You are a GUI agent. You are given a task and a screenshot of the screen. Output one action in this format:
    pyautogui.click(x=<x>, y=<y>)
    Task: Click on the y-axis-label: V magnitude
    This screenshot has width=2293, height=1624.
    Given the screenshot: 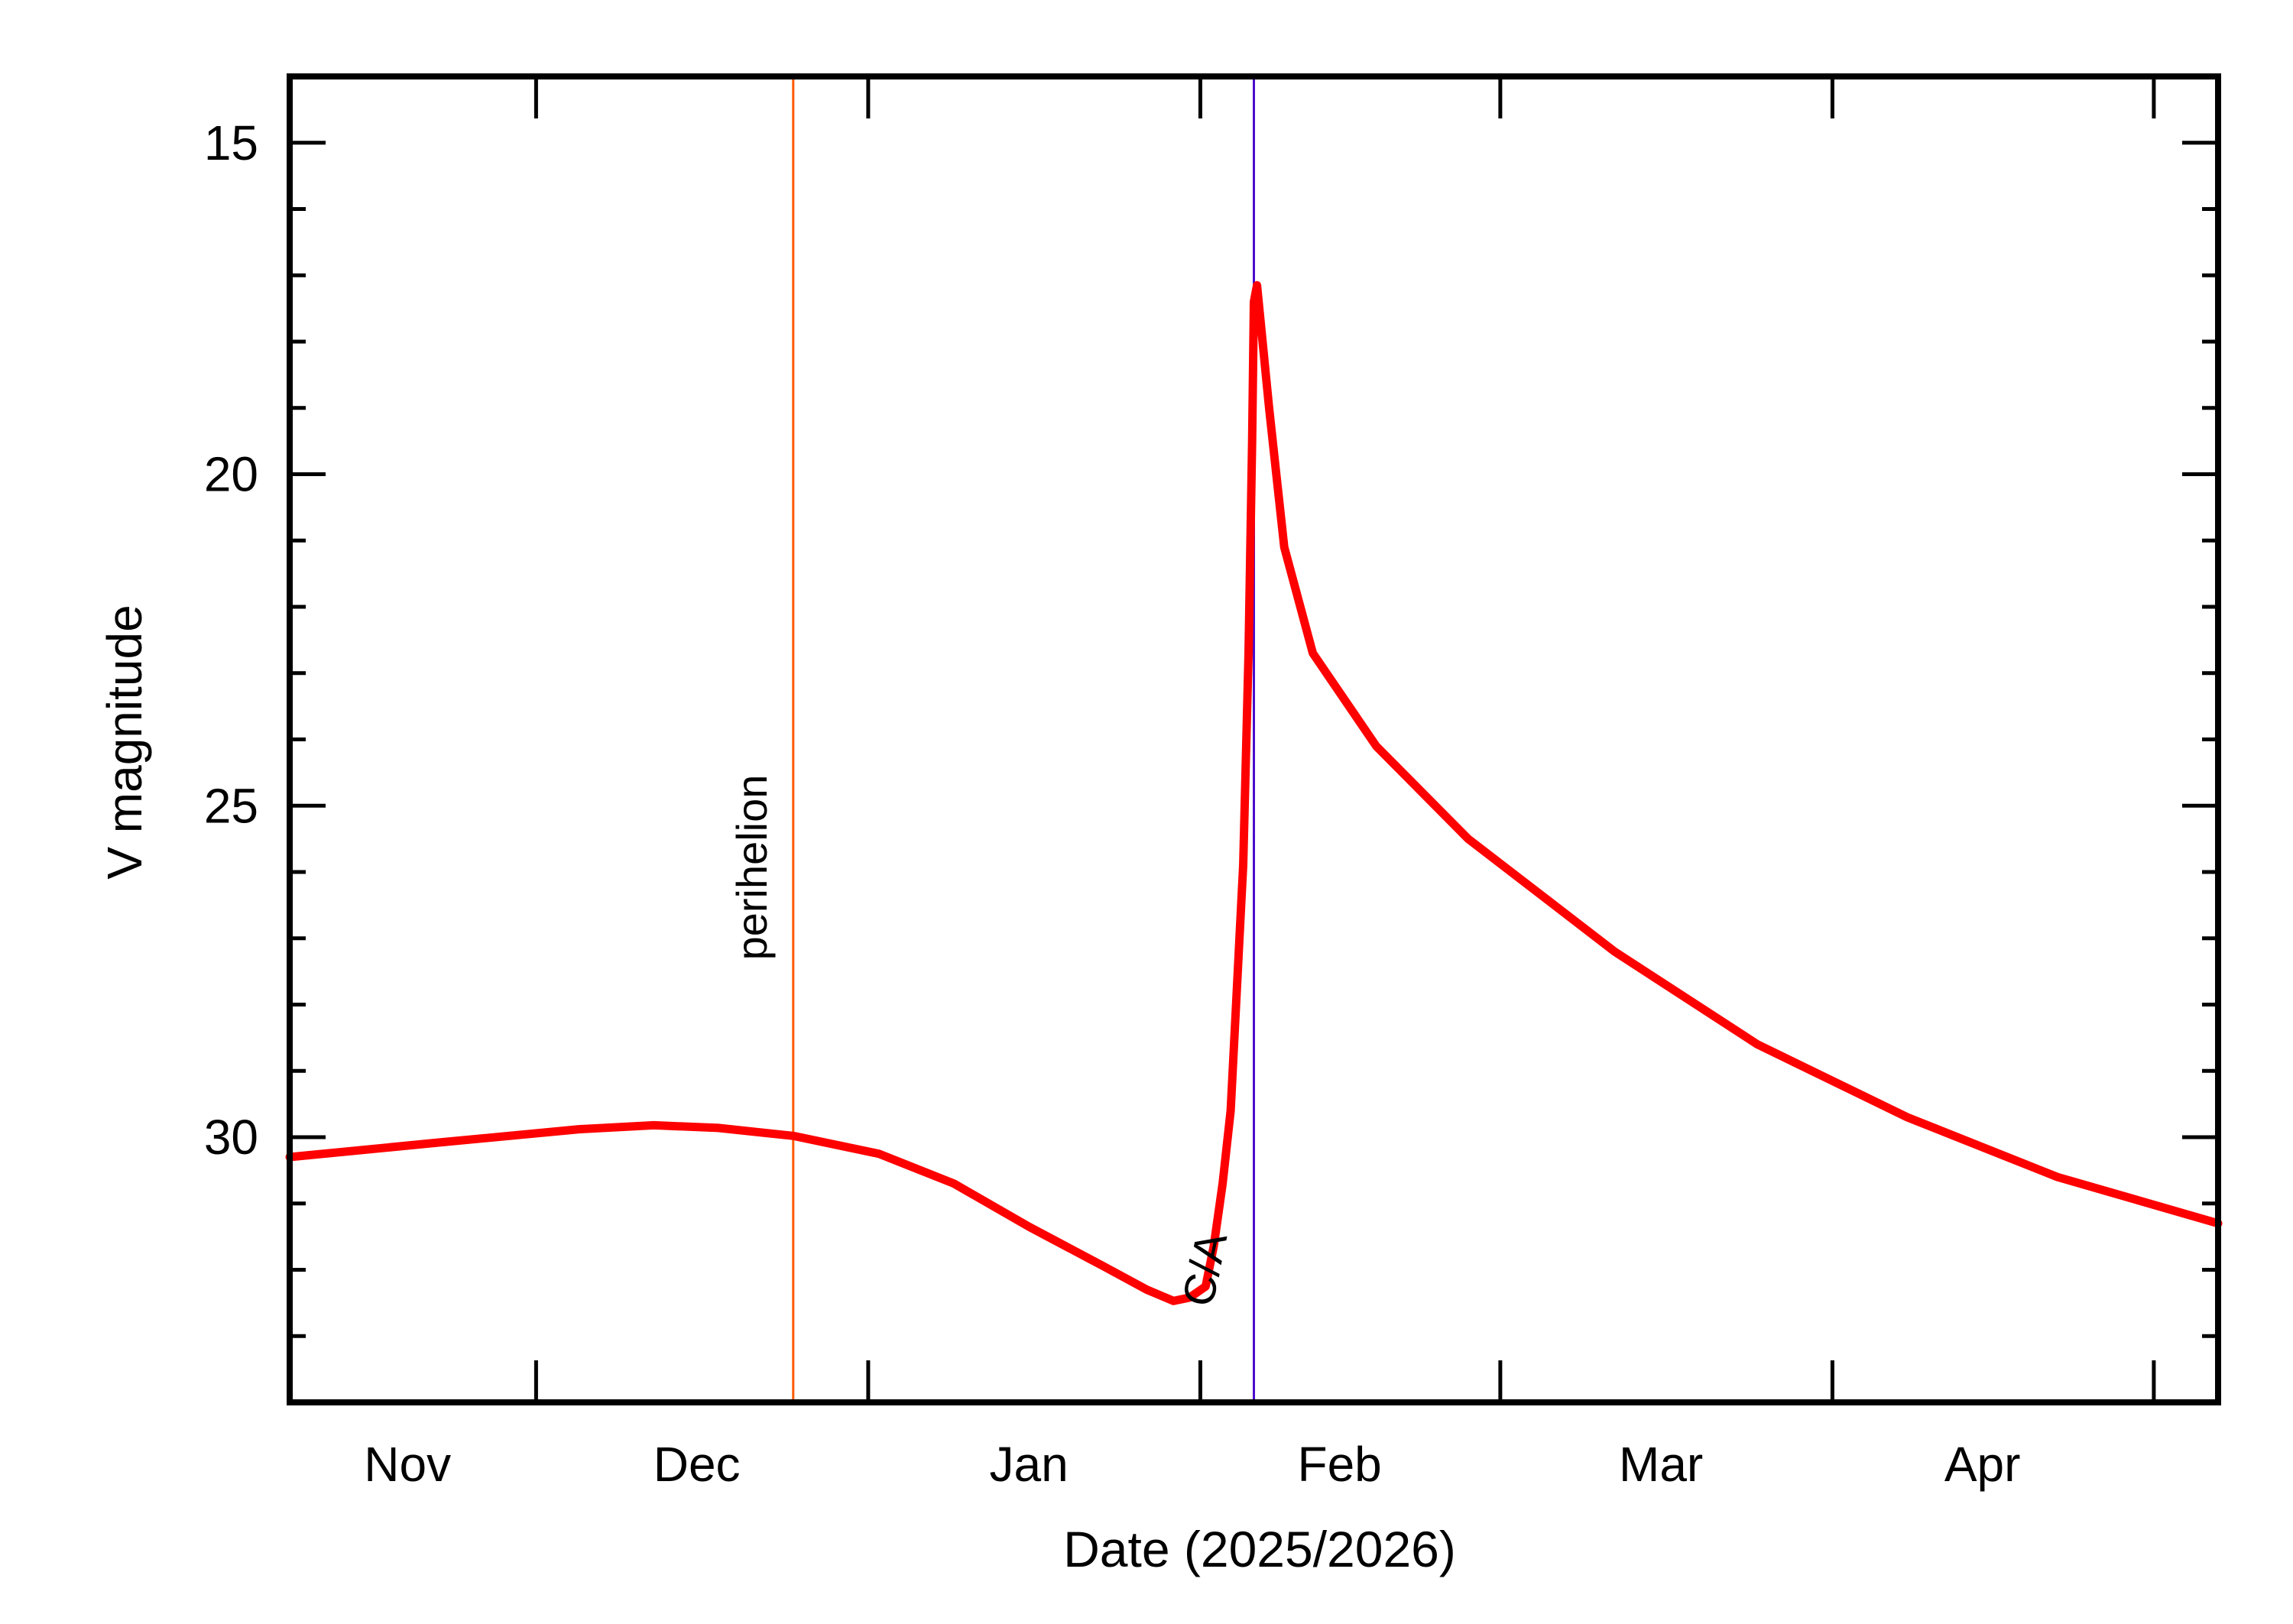 What is the action you would take?
    pyautogui.click(x=124, y=742)
    